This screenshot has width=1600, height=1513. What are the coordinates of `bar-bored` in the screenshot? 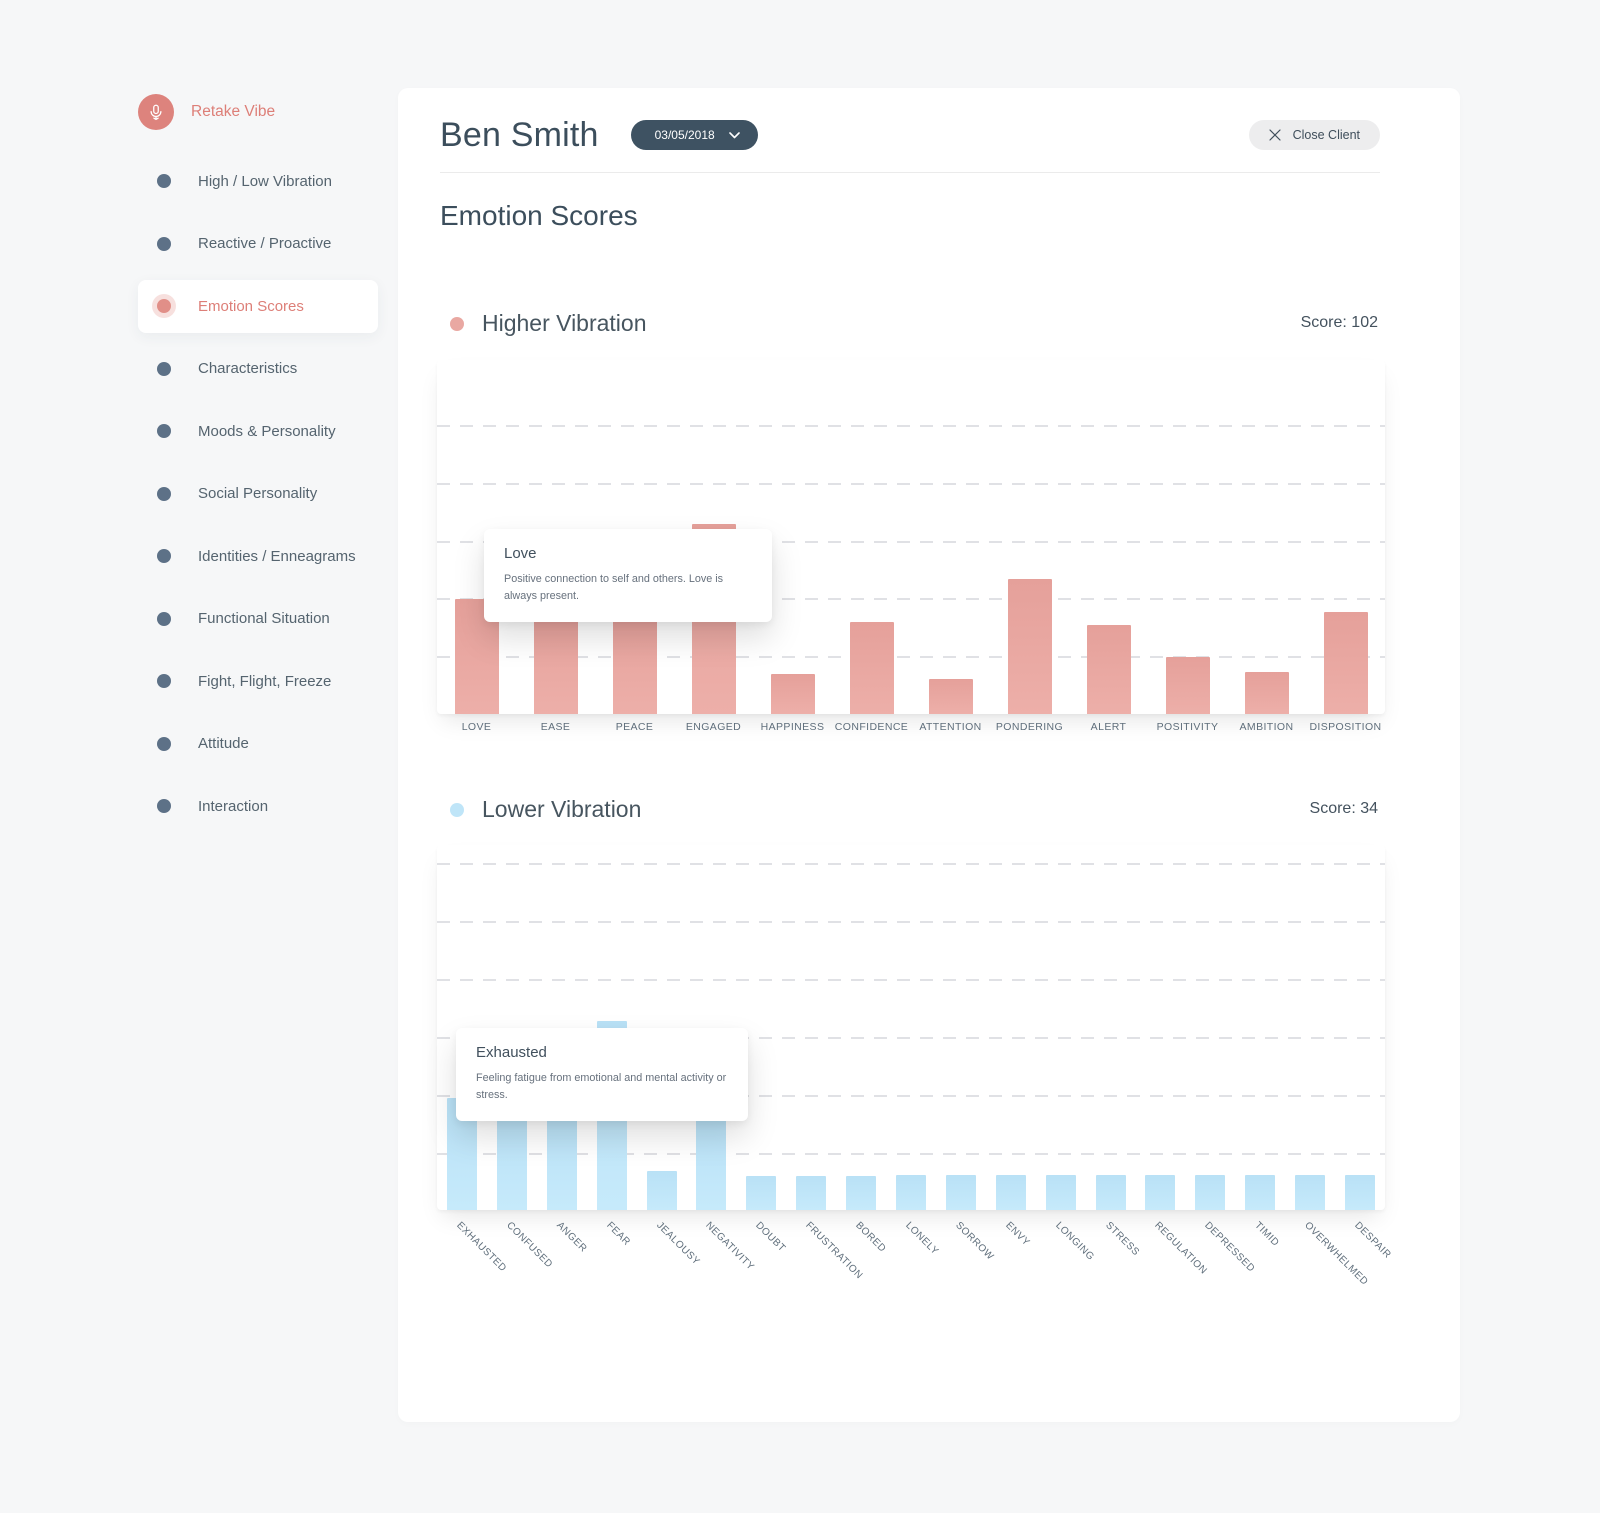 It's located at (861, 1193).